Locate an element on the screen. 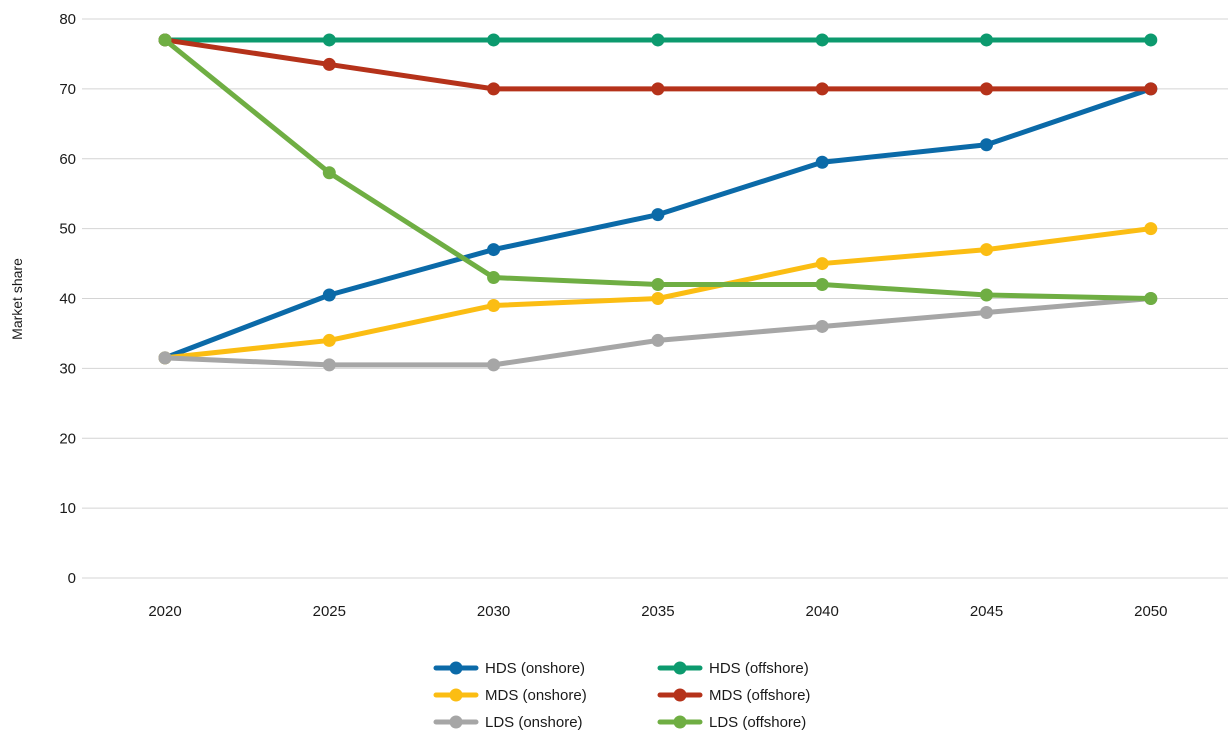 This screenshot has width=1228, height=744. y-tick-label: 40 is located at coordinates (67, 299).